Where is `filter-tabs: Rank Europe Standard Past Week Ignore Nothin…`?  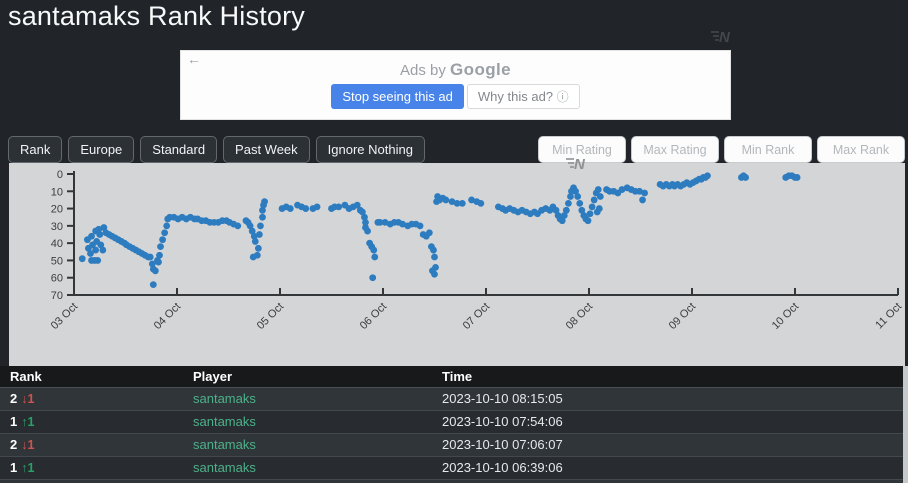 filter-tabs: Rank Europe Standard Past Week Ignore Nothin… is located at coordinates (216, 149).